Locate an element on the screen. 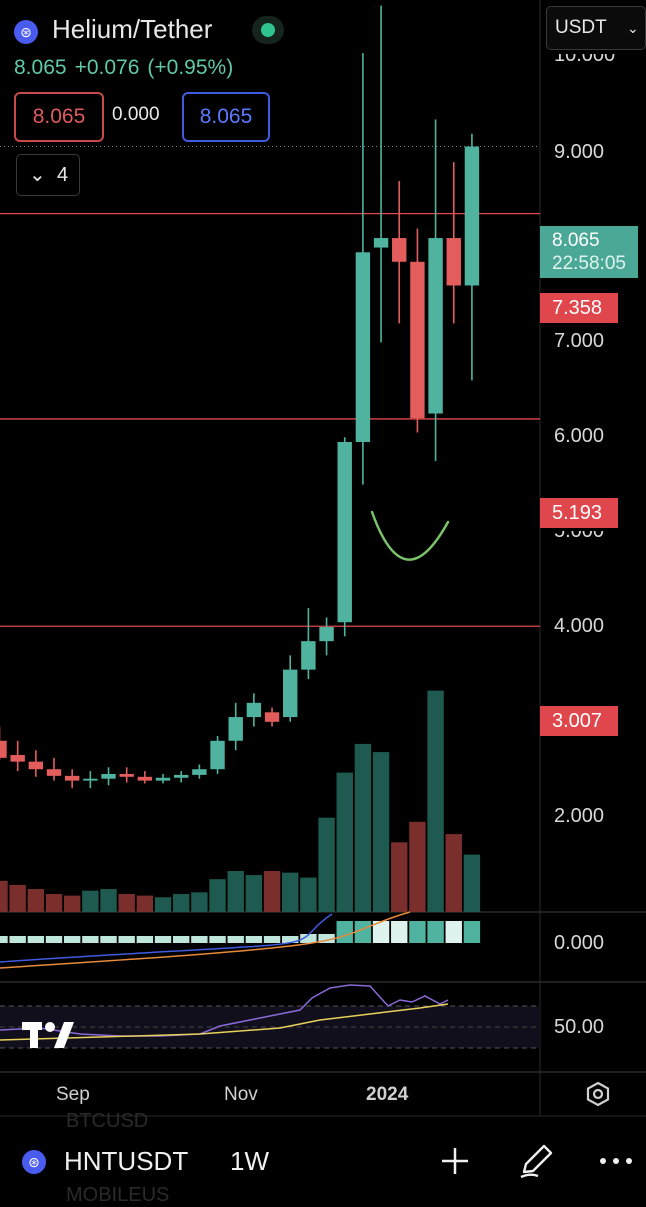  y-tick: 10.000 is located at coordinates (585, 55).